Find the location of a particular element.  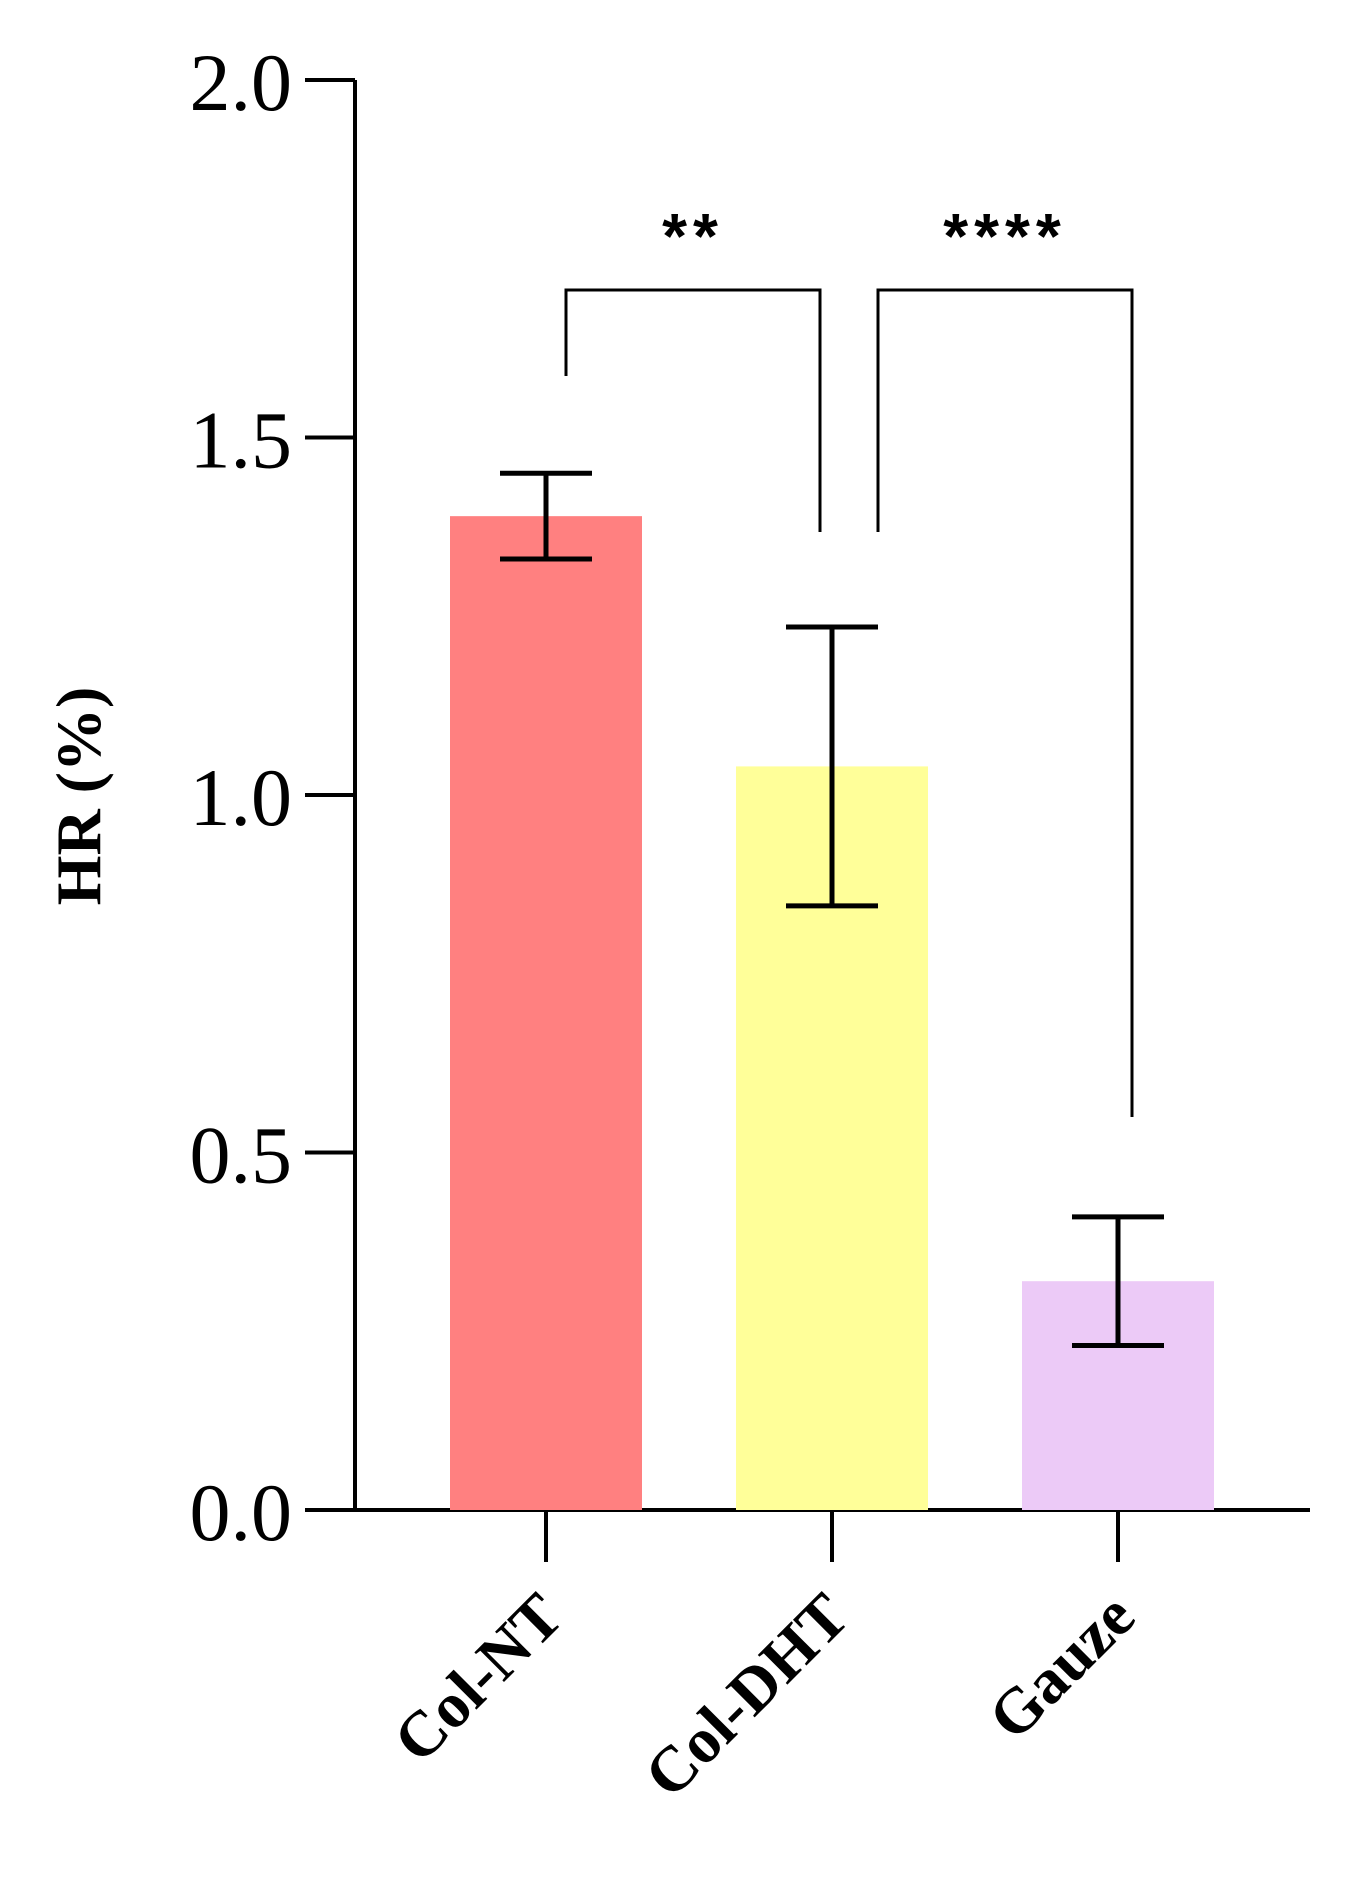

significance-label: ** is located at coordinates (693, 236).